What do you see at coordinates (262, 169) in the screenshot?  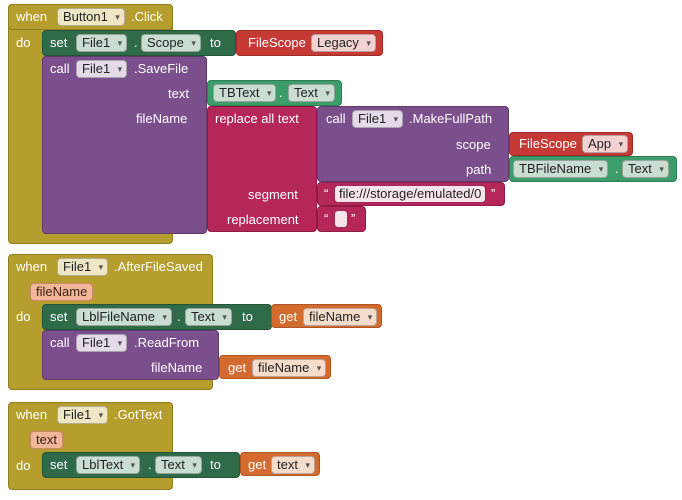 I see `replace-all-text-block` at bounding box center [262, 169].